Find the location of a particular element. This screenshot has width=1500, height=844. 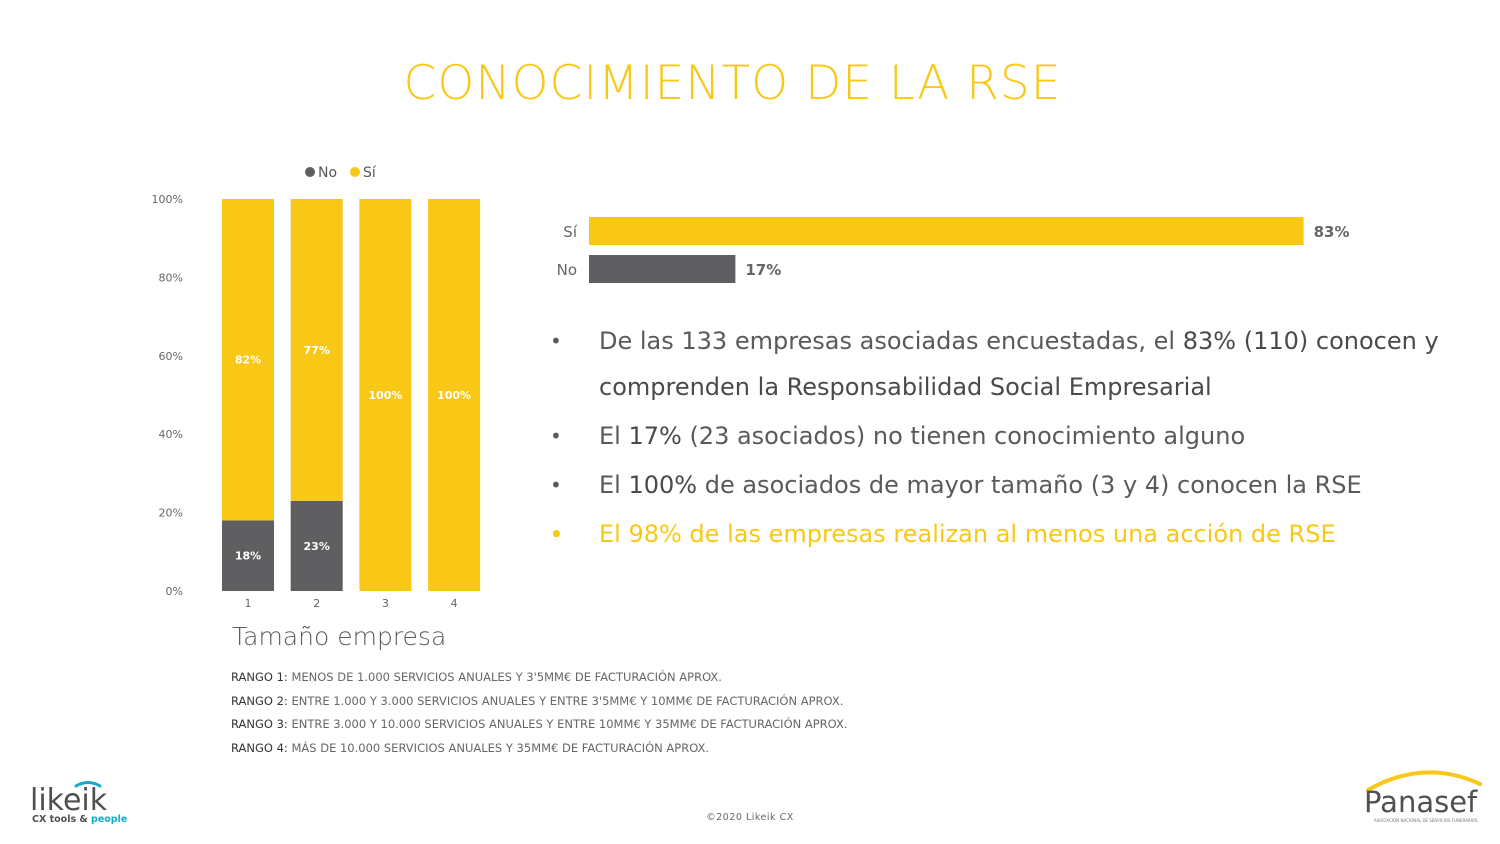

y-tick-label: 100% is located at coordinates (167, 199).